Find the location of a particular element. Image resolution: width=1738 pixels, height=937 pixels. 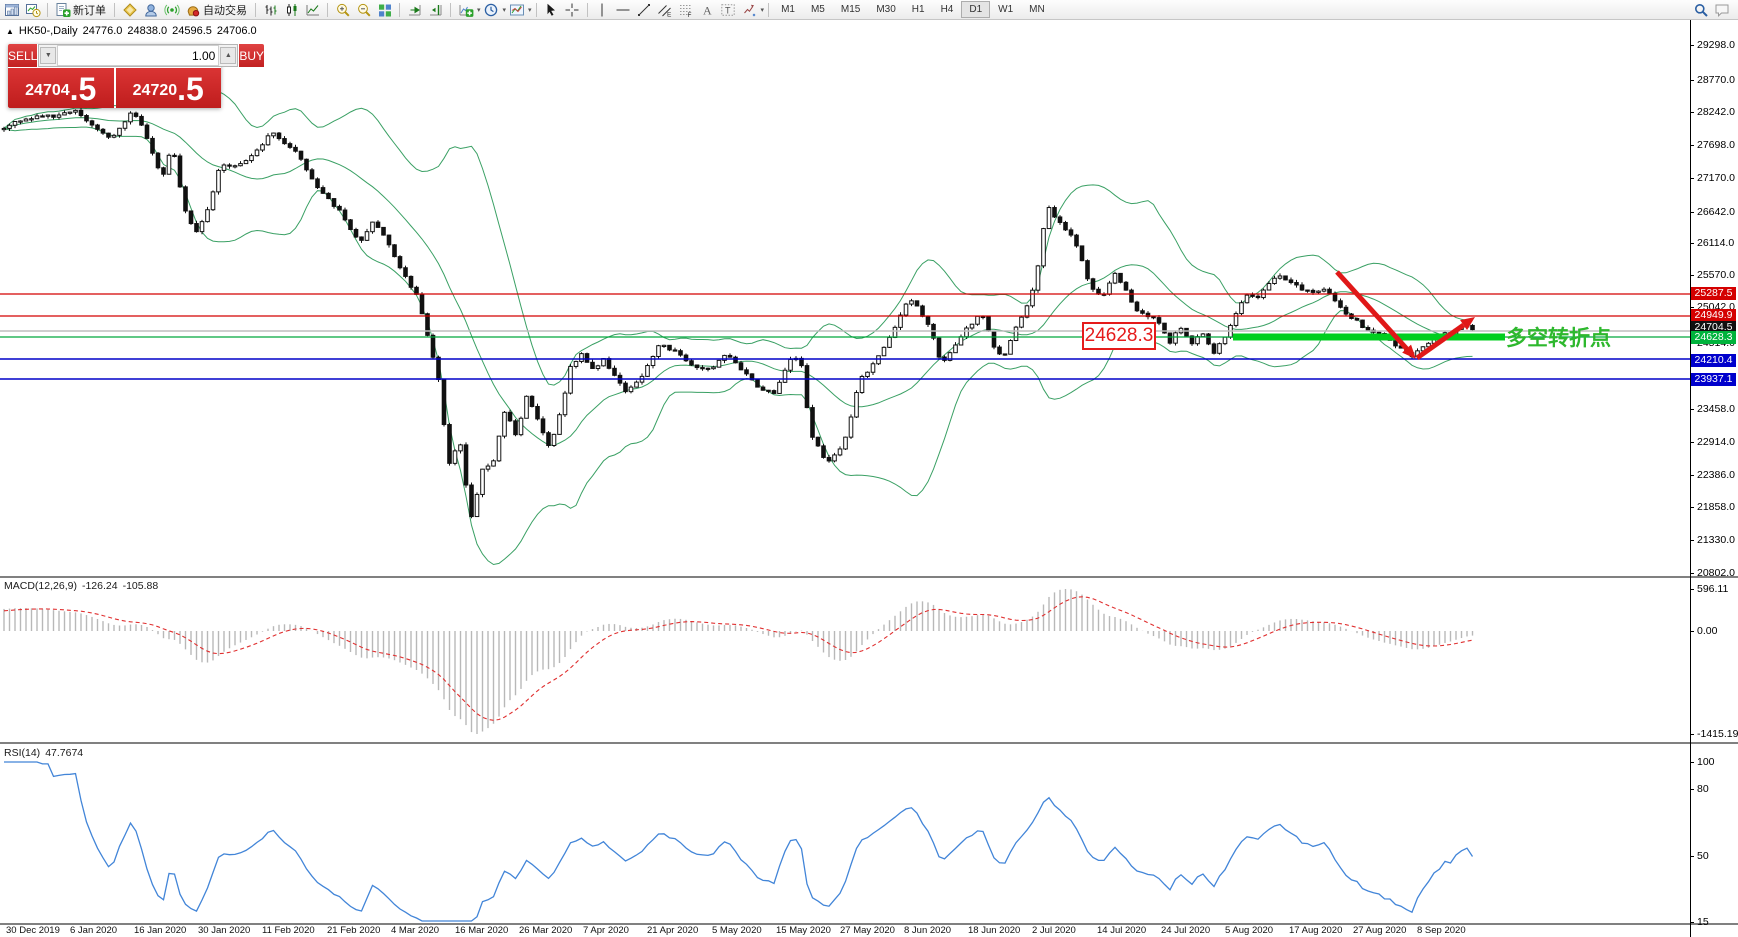

text-icon: A is located at coordinates (707, 10).